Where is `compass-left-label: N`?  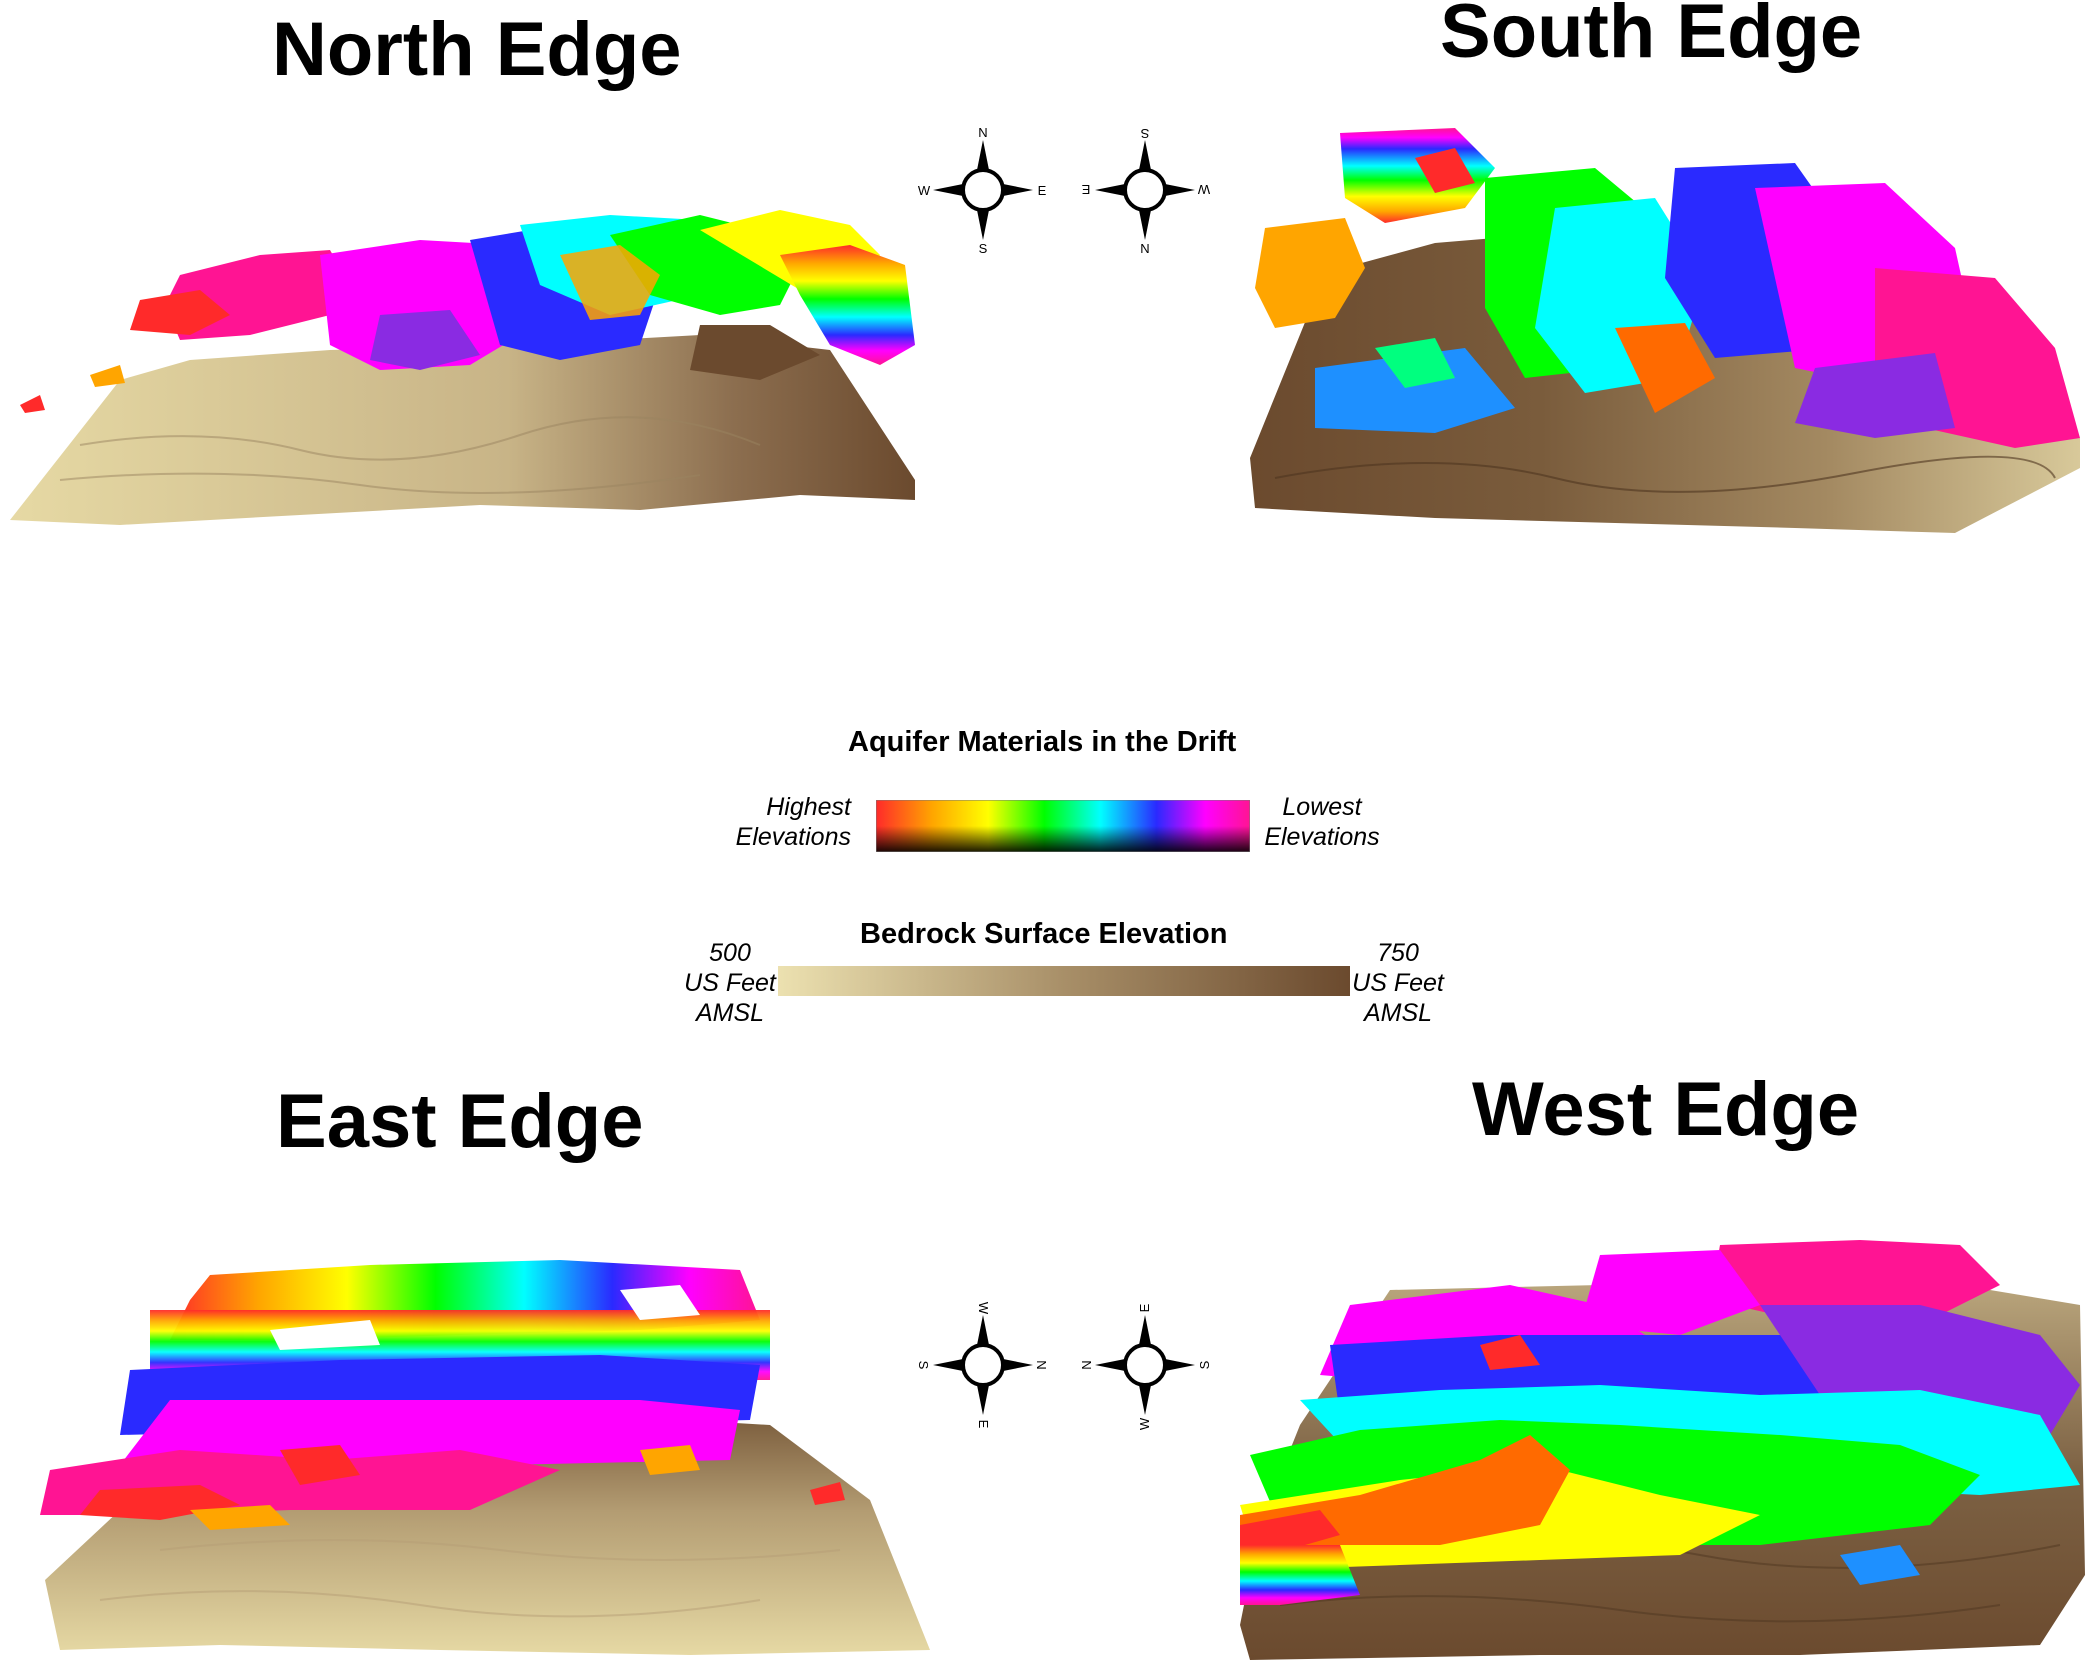
compass-left-label: N is located at coordinates (1087, 1364).